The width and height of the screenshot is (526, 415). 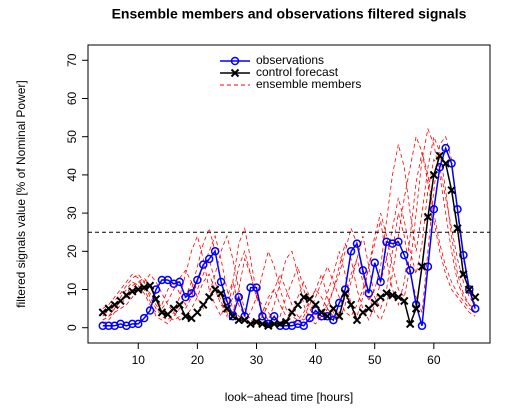 What do you see at coordinates (257, 360) in the screenshot?
I see `x-tick-label: 30` at bounding box center [257, 360].